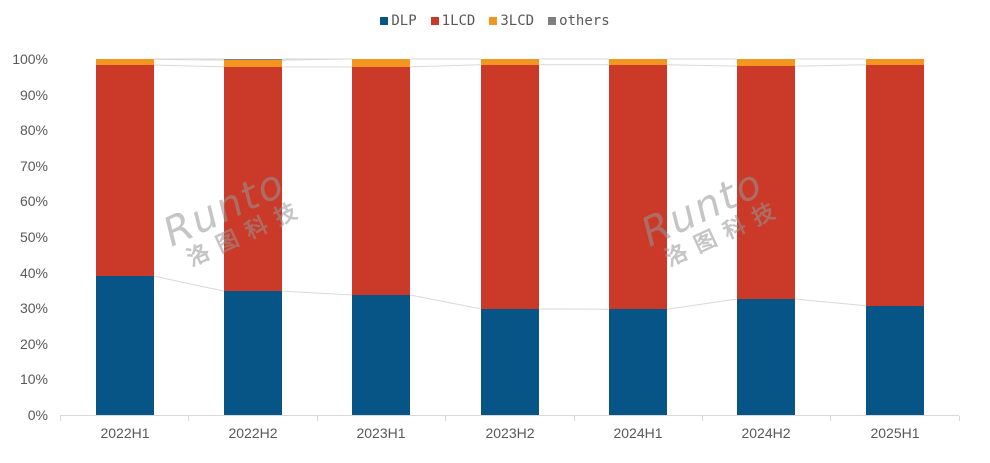 This screenshot has width=990, height=463. What do you see at coordinates (125, 433) in the screenshot?
I see `x-tick-label: 2022H1` at bounding box center [125, 433].